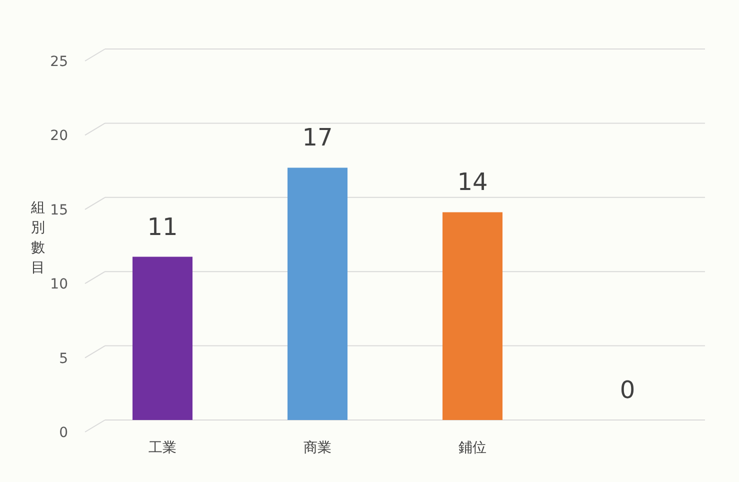 The width and height of the screenshot is (739, 482). I want to click on y-tick-label: 10, so click(59, 284).